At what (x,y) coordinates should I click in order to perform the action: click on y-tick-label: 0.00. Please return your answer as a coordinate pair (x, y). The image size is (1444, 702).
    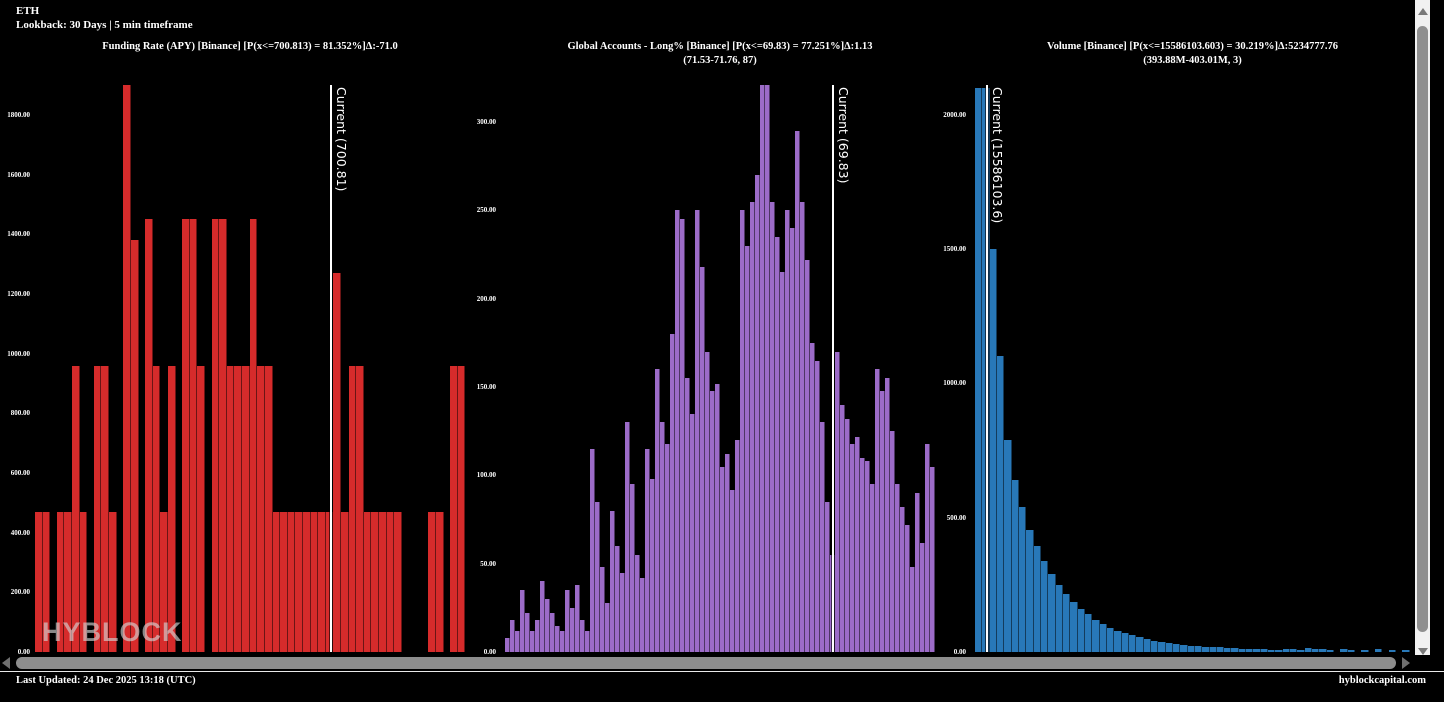
    Looking at the image, I should click on (489, 652).